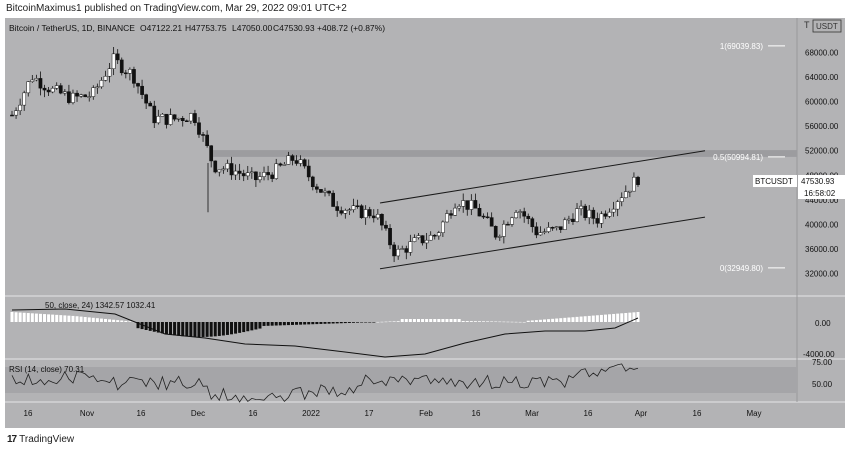 The width and height of the screenshot is (850, 450). Describe the element at coordinates (252, 28) in the screenshot. I see `ohlc-low: L47050.00` at that location.